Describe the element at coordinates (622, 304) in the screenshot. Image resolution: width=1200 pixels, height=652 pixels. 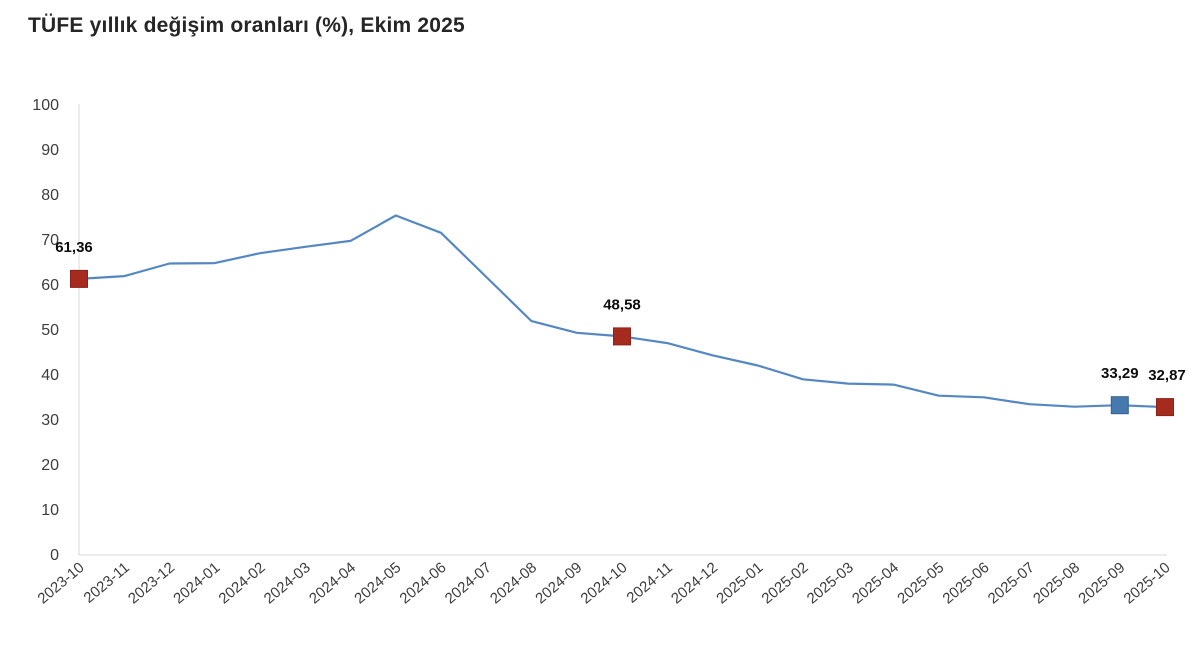
I see `data-point-label-2024-10: 48,58` at that location.